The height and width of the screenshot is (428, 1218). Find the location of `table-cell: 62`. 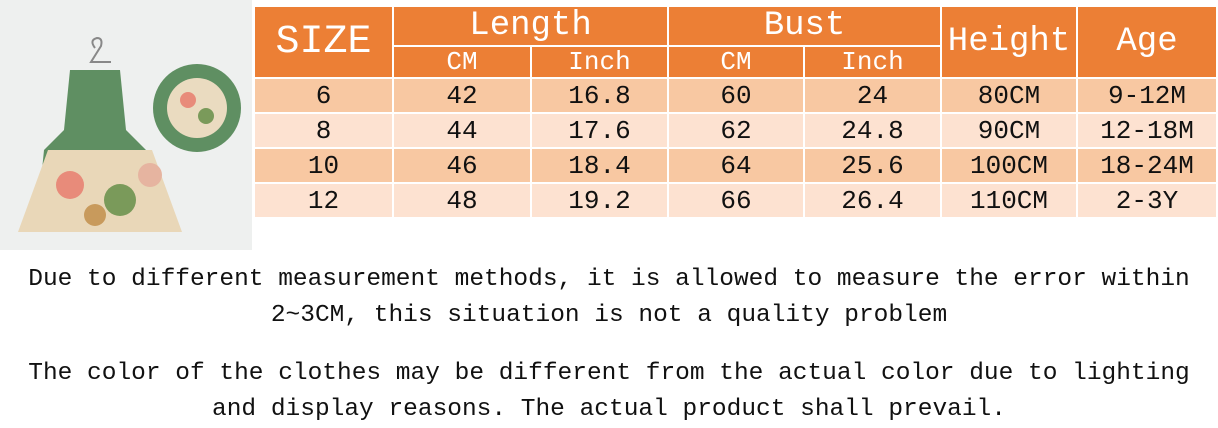

table-cell: 62 is located at coordinates (736, 130).